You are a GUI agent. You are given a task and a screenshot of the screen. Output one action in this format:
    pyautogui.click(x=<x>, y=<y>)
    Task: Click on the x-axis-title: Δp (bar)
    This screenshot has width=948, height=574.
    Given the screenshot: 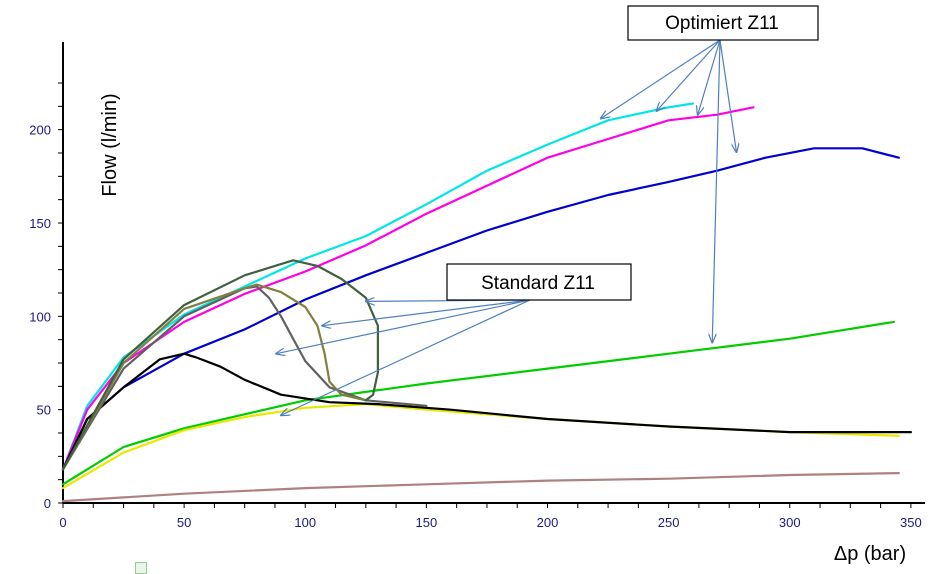 What is the action you would take?
    pyautogui.click(x=870, y=554)
    